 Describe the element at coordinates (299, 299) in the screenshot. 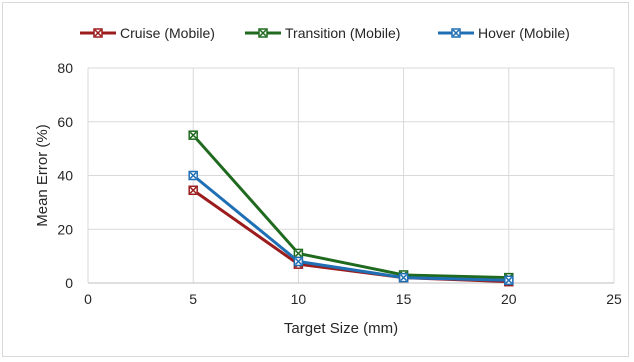

I see `x-tick-label: 10` at that location.